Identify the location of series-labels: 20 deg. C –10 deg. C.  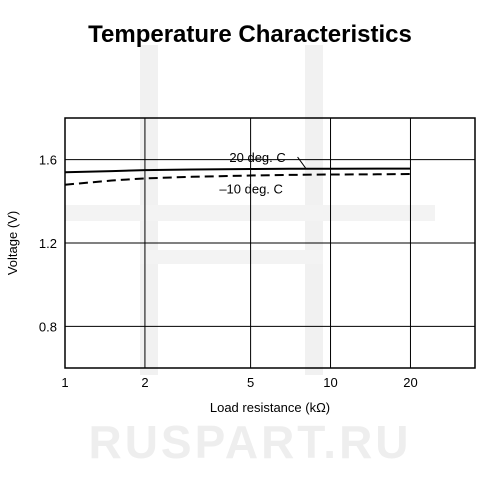
(262, 173).